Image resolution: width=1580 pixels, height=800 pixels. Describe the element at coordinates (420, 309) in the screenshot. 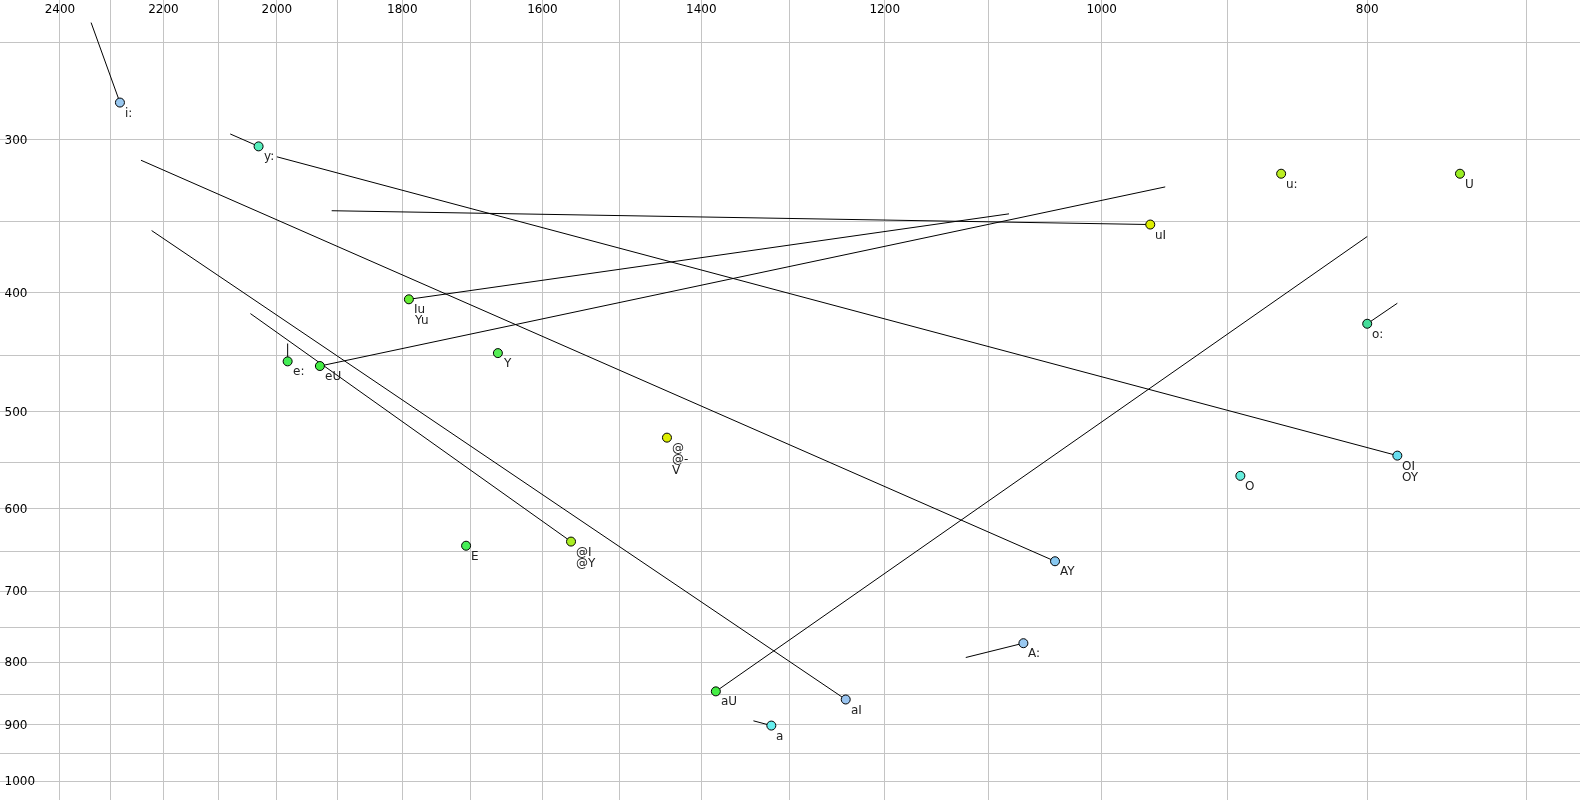

I see `annotation: Iu` at that location.